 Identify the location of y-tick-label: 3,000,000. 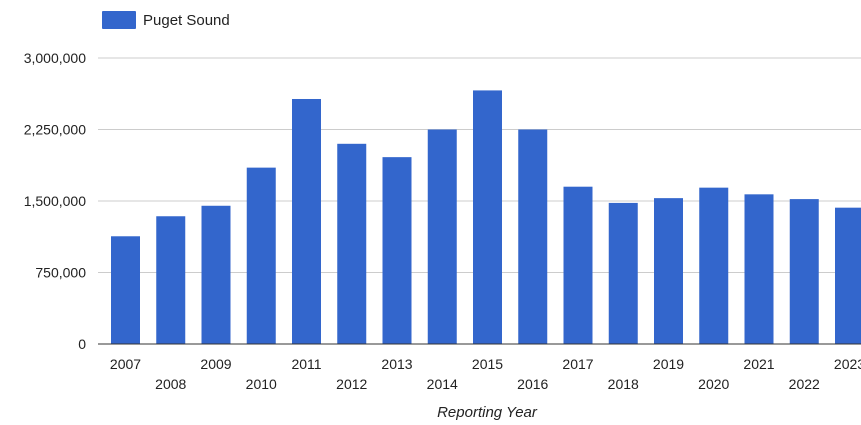
(55, 58).